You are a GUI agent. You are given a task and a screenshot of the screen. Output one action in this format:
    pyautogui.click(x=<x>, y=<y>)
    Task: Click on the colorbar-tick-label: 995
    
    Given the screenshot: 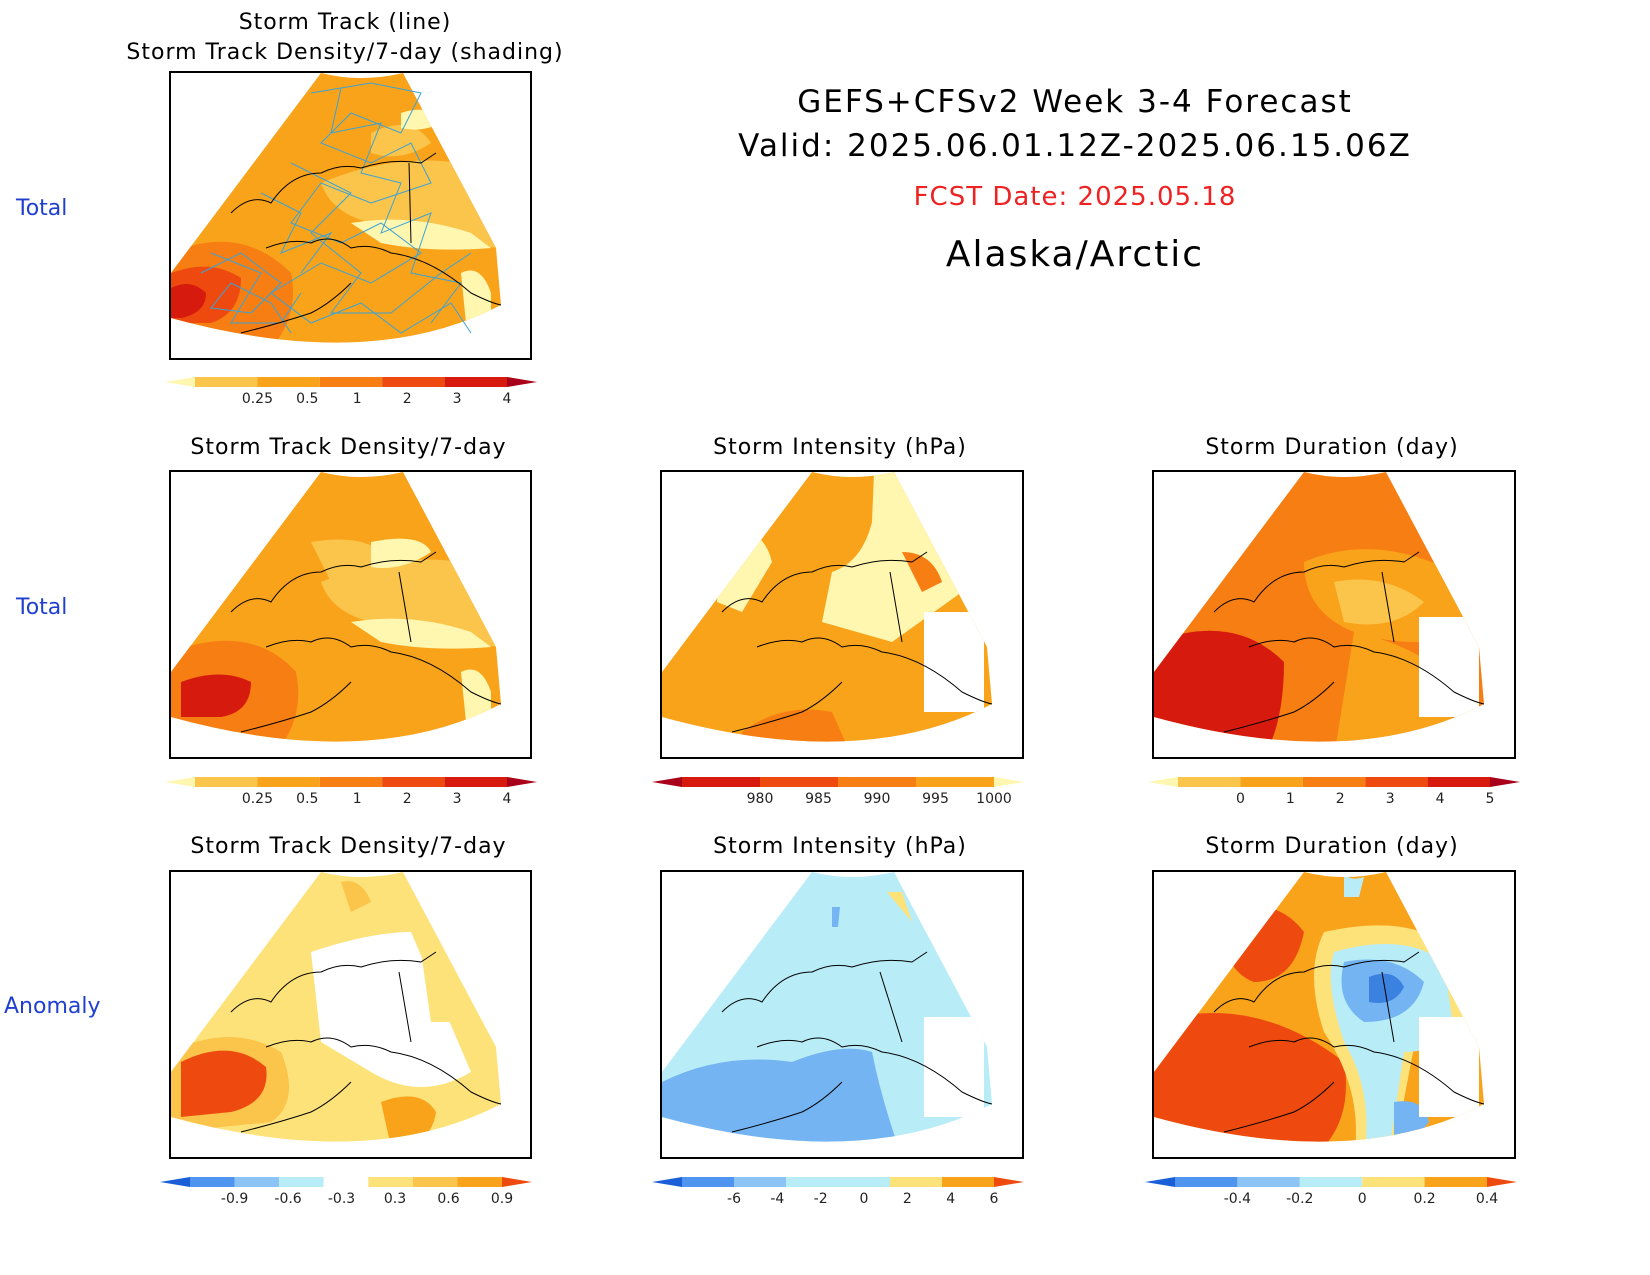 What is the action you would take?
    pyautogui.click(x=935, y=799)
    